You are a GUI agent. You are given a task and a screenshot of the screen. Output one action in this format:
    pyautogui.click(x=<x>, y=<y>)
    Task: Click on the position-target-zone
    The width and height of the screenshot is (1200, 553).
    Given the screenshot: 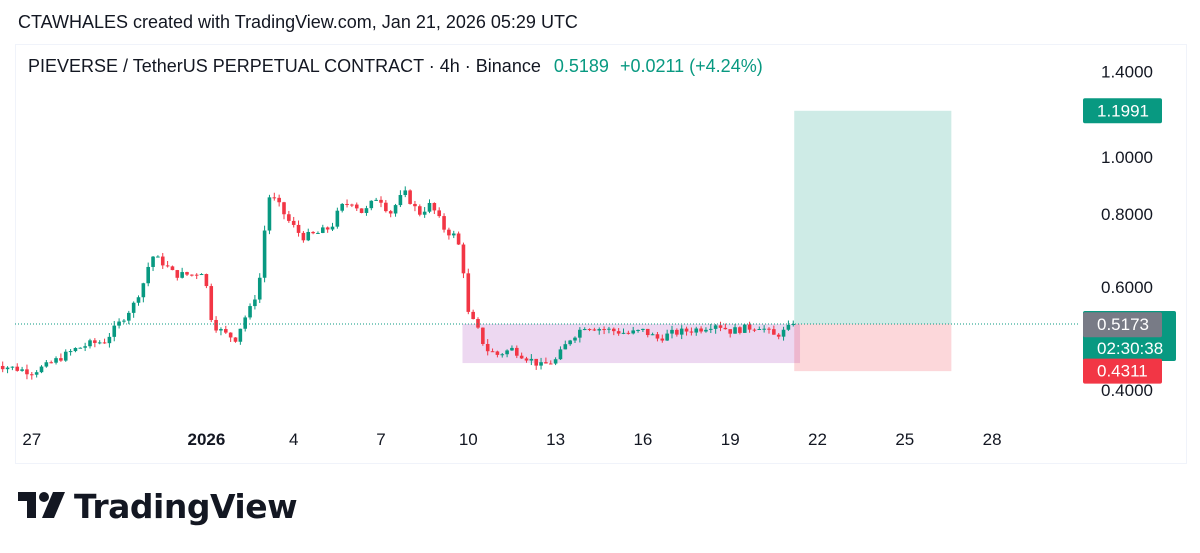 What is the action you would take?
    pyautogui.click(x=873, y=217)
    